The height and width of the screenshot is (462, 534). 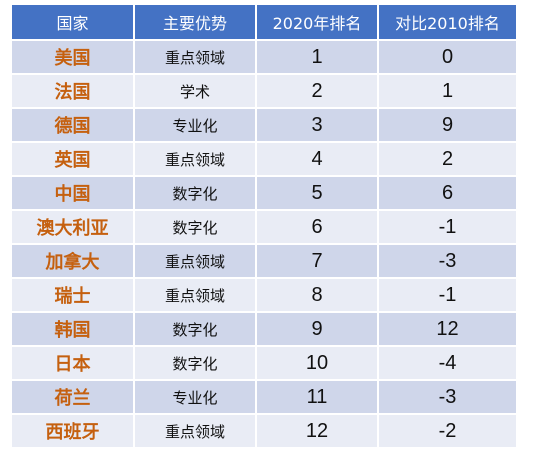 What do you see at coordinates (73, 431) in the screenshot?
I see `country-cell: 西班牙` at bounding box center [73, 431].